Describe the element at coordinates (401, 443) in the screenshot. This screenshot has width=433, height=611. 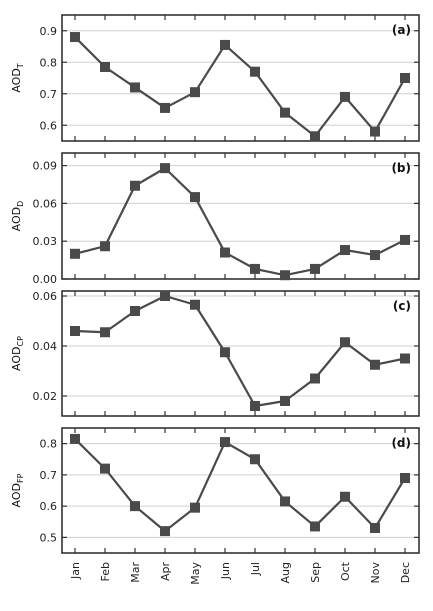
I see `panel-tag: (d)` at that location.